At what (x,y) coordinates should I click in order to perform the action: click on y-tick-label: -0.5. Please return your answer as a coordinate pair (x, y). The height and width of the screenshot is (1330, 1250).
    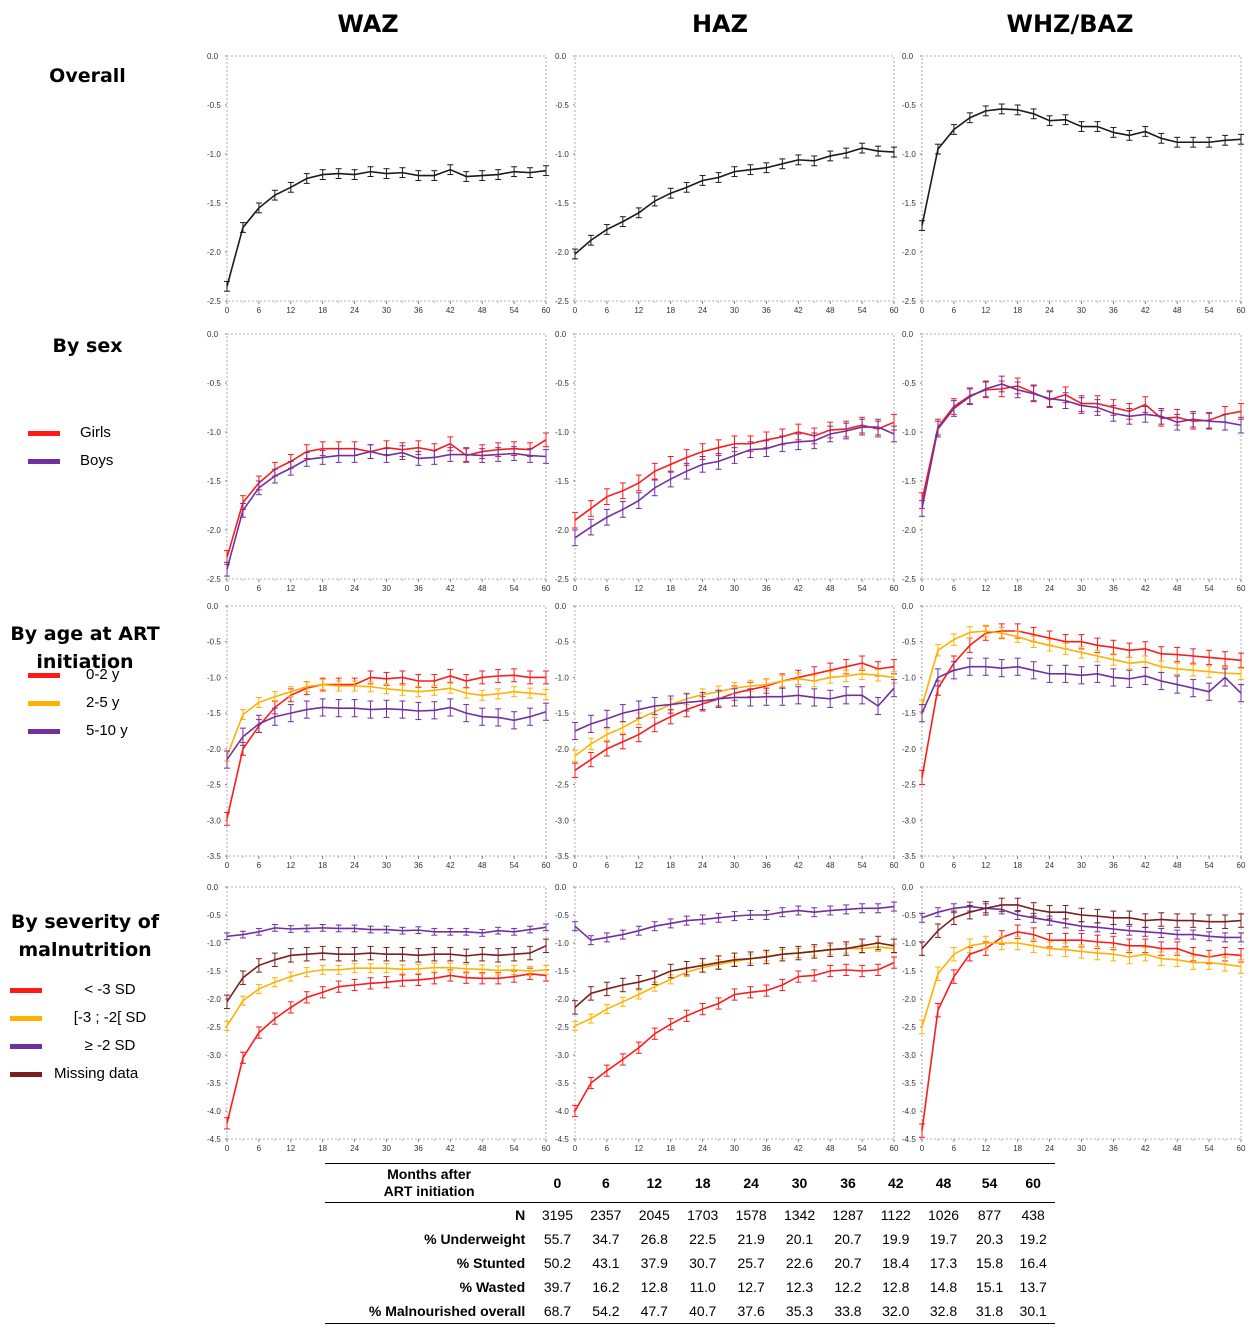
    Looking at the image, I should click on (562, 383).